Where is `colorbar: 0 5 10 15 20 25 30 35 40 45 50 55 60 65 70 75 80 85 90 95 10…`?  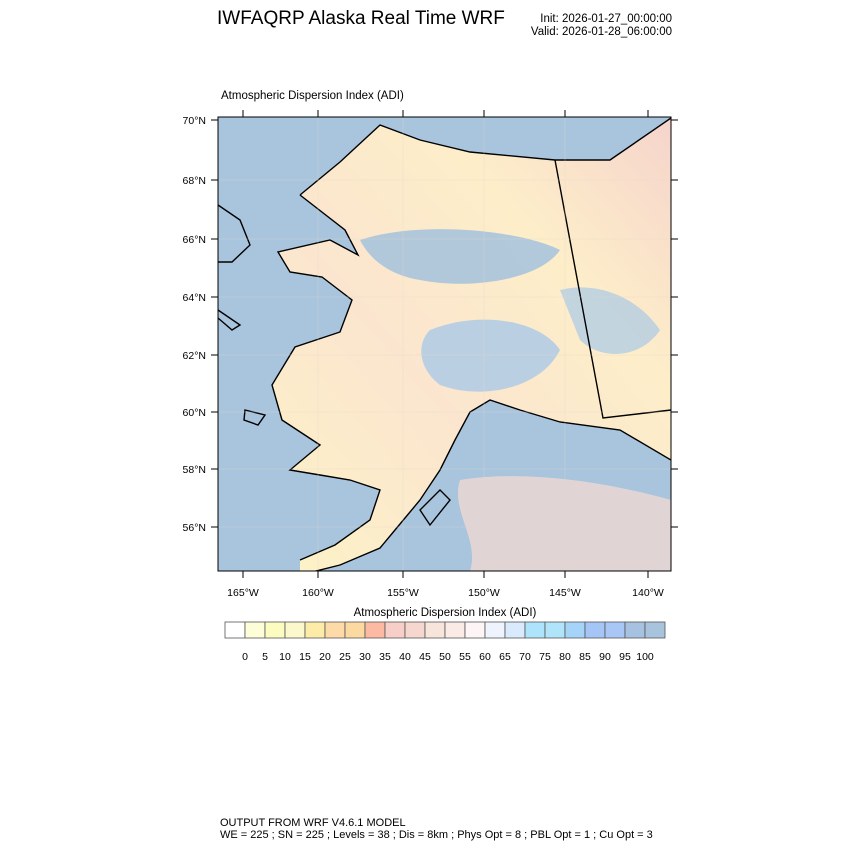
colorbar: 0 5 10 15 20 25 30 35 40 45 50 55 60 65 70 75 80 85 90 95 10… is located at coordinates (445, 642).